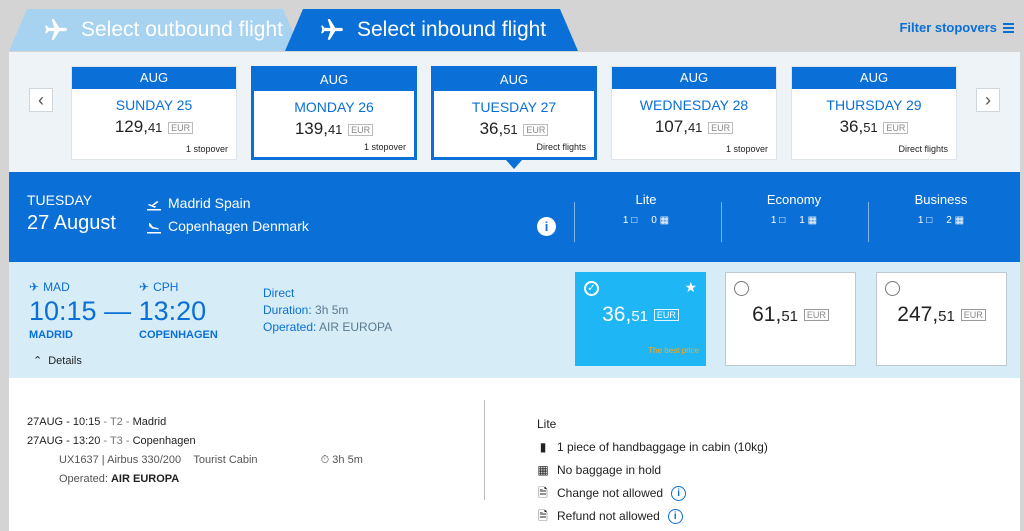 This screenshot has width=1024, height=531. What do you see at coordinates (646, 199) in the screenshot?
I see `class-name: Lite` at bounding box center [646, 199].